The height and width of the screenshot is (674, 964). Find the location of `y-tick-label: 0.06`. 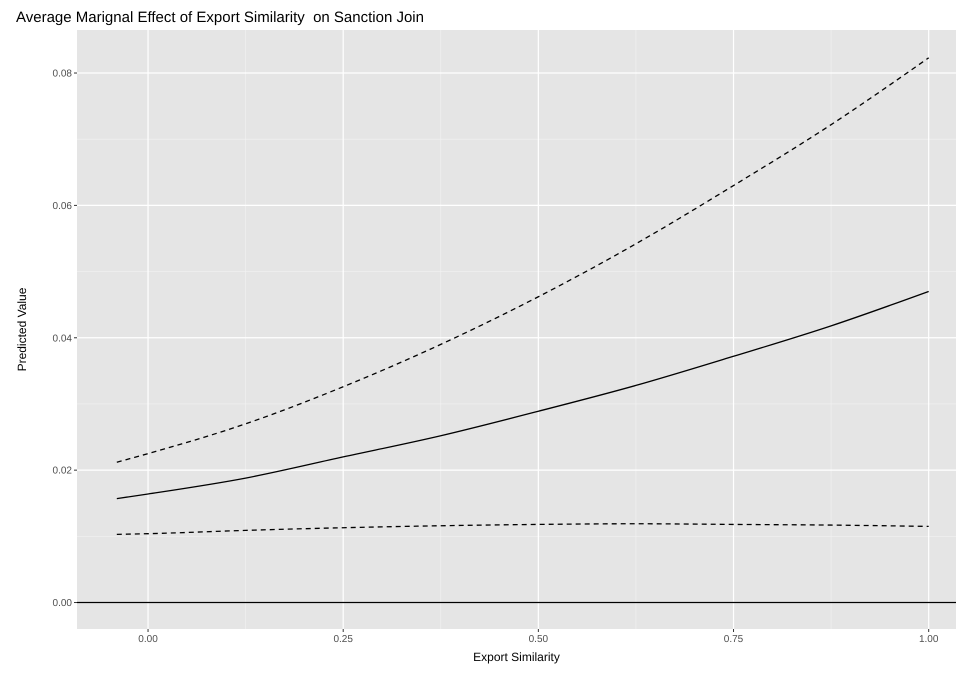

y-tick-label: 0.06 is located at coordinates (62, 206).